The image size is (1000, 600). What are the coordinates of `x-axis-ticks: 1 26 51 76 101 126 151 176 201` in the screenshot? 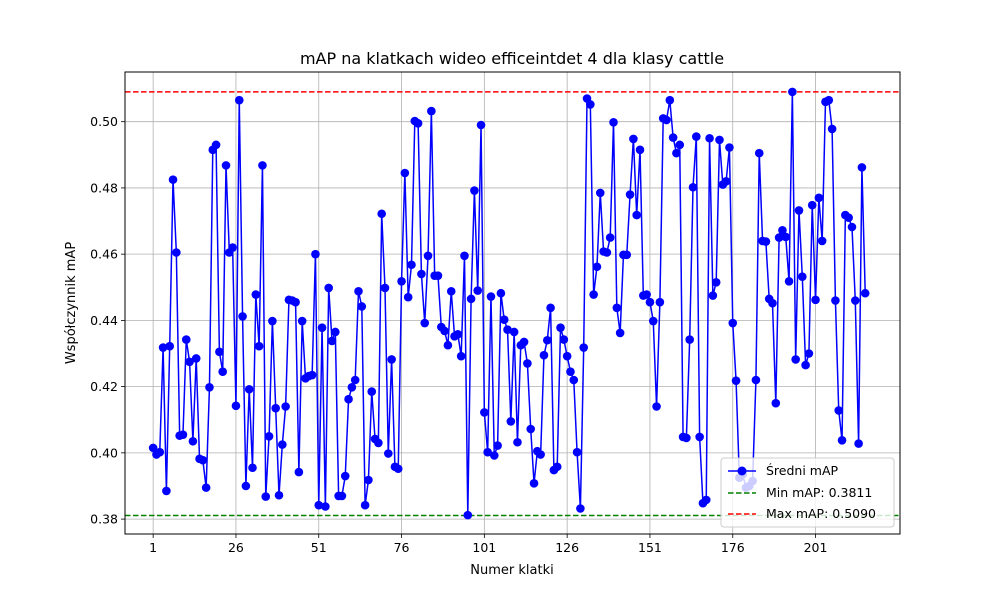 It's located at (488, 544).